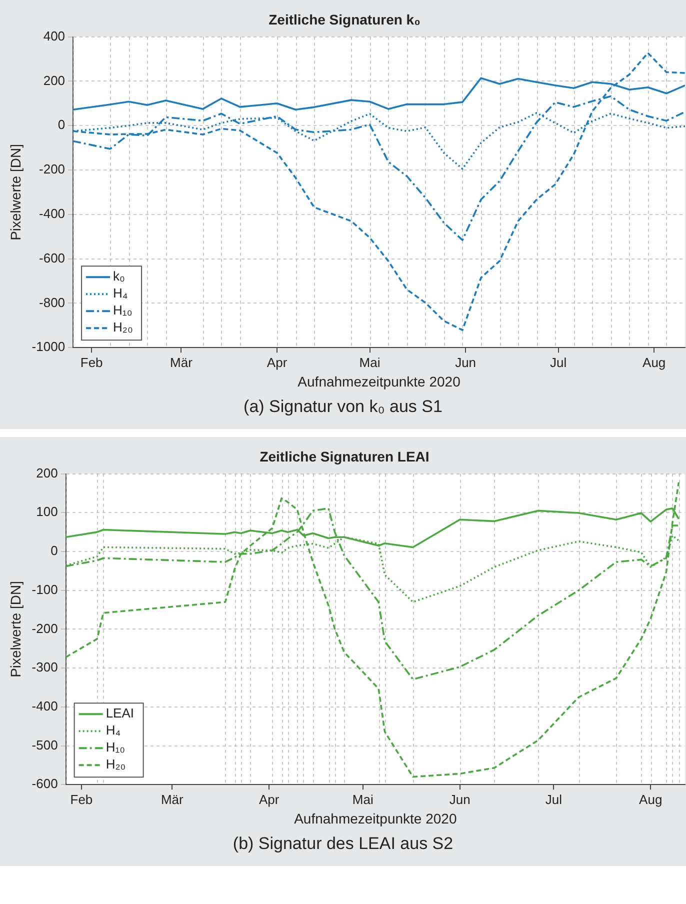  I want to click on text: (a) Signatur von k₀ aus S1, so click(343, 407).